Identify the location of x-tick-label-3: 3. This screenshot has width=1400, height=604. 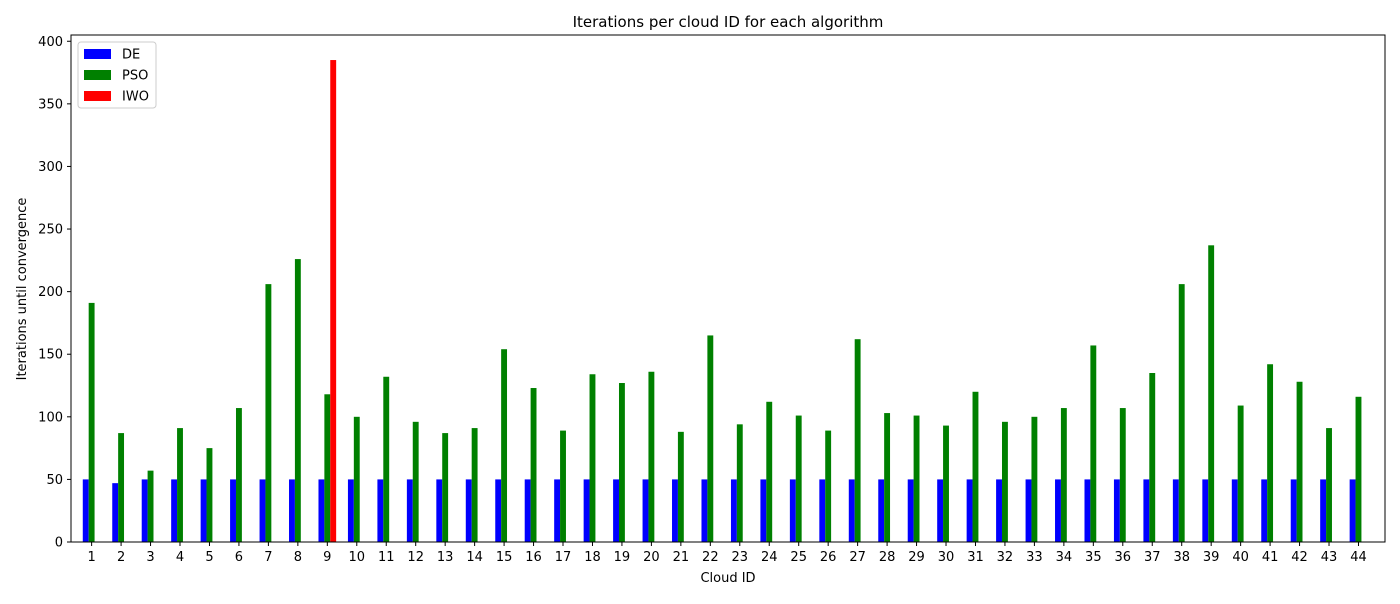
(150, 557).